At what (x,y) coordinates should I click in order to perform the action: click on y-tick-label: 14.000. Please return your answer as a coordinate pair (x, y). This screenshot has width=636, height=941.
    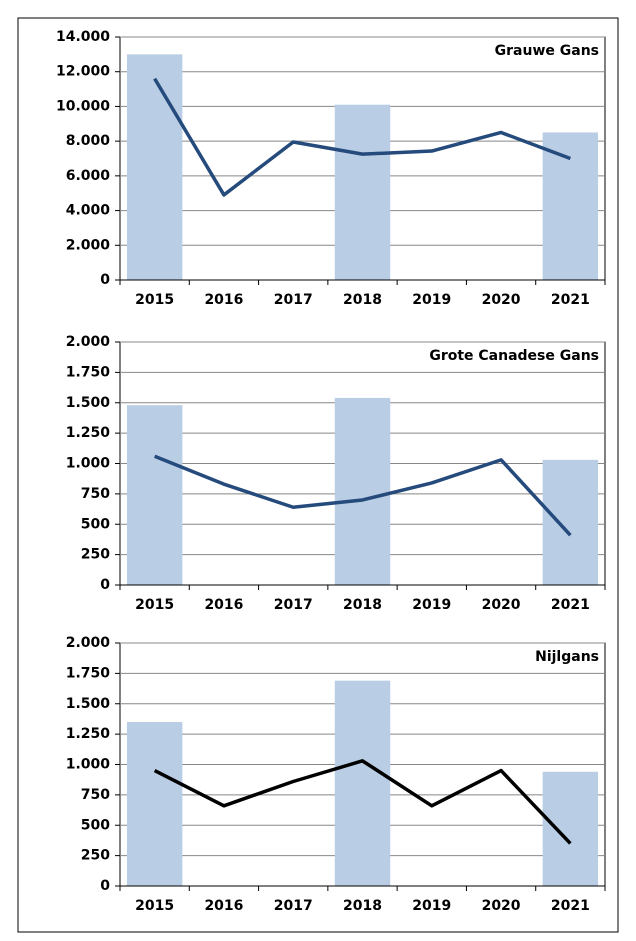
    Looking at the image, I should click on (83, 37).